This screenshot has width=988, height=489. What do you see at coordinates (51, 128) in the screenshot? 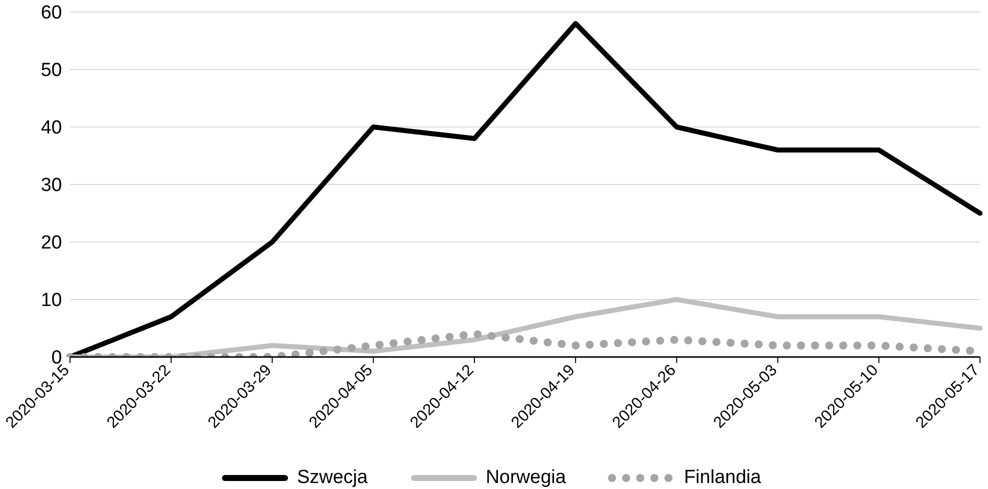
I see `y-tick-label: 40` at bounding box center [51, 128].